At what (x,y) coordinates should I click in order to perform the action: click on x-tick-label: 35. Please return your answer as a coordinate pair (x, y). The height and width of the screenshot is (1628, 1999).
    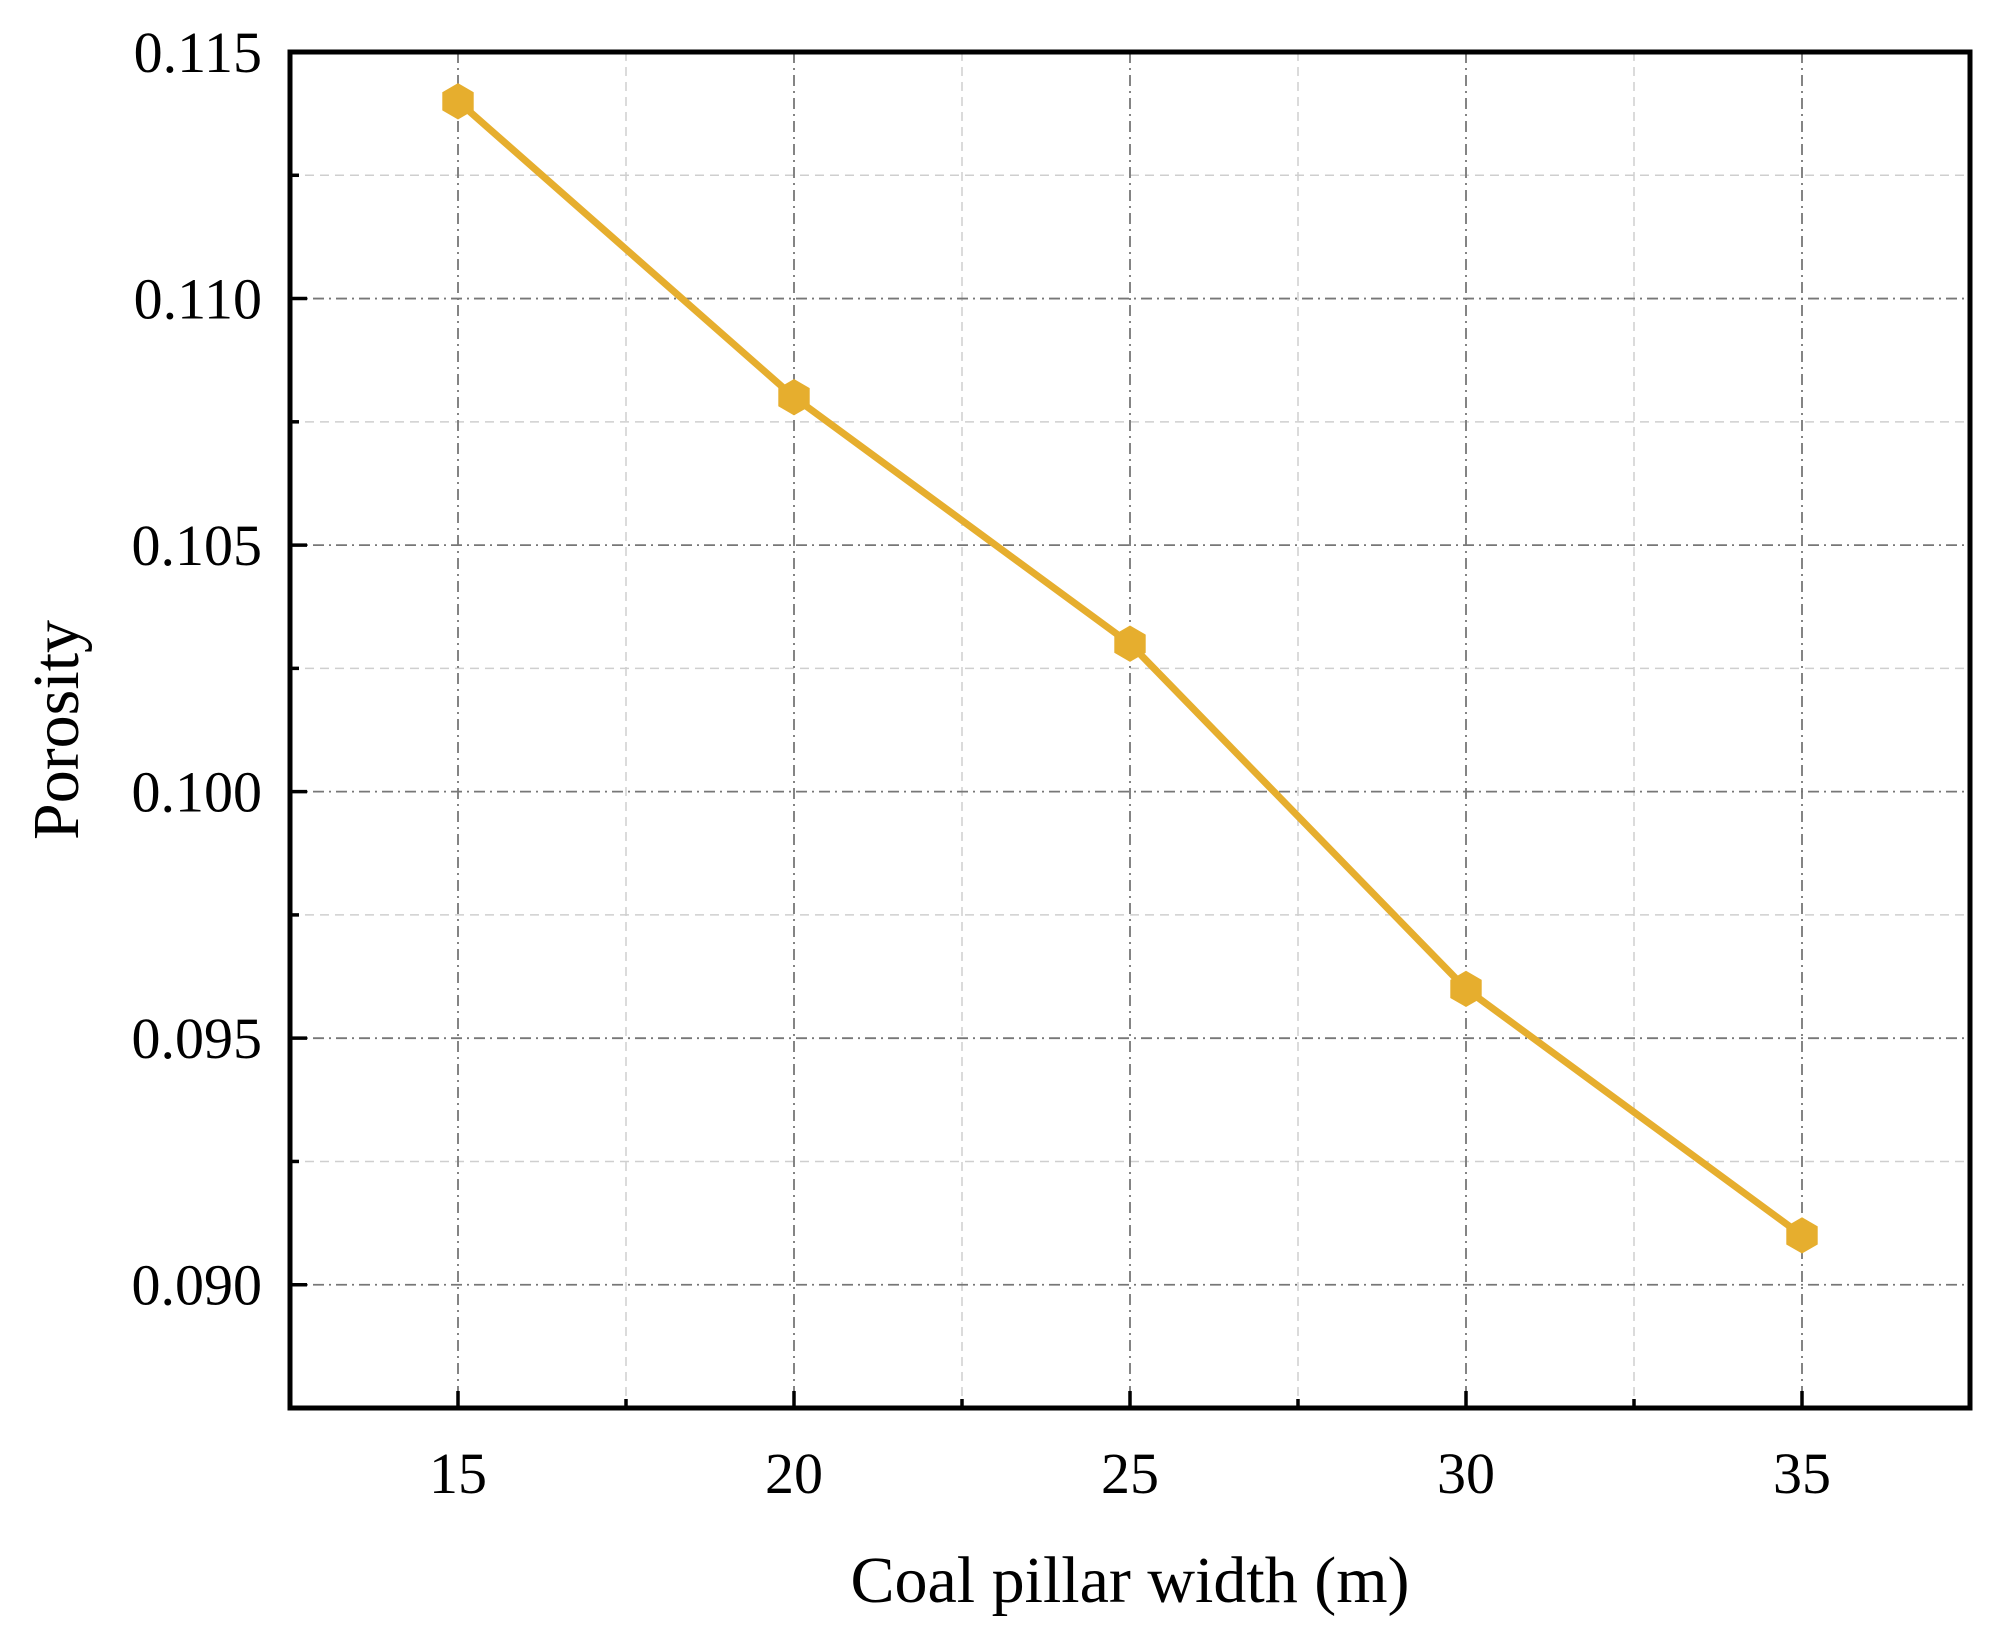
    Looking at the image, I should click on (1802, 1473).